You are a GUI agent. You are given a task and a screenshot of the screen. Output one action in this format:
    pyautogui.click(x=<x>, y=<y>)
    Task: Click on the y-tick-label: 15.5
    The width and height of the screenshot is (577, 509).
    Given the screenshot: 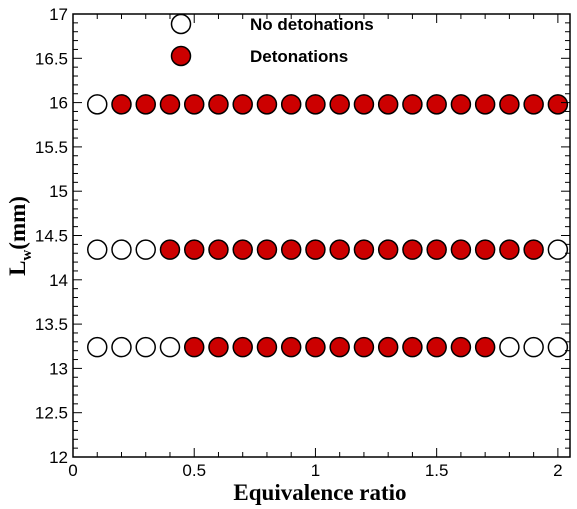 What is the action you would take?
    pyautogui.click(x=51, y=147)
    